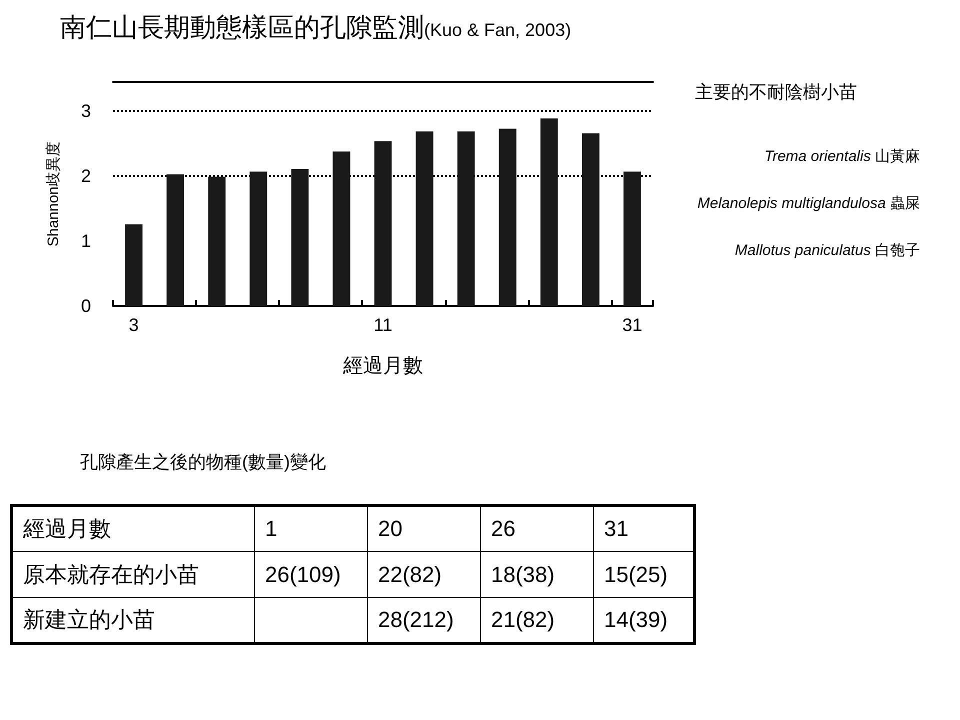 The width and height of the screenshot is (960, 720). Describe the element at coordinates (416, 619) in the screenshot. I see `text: 28(212)` at that location.